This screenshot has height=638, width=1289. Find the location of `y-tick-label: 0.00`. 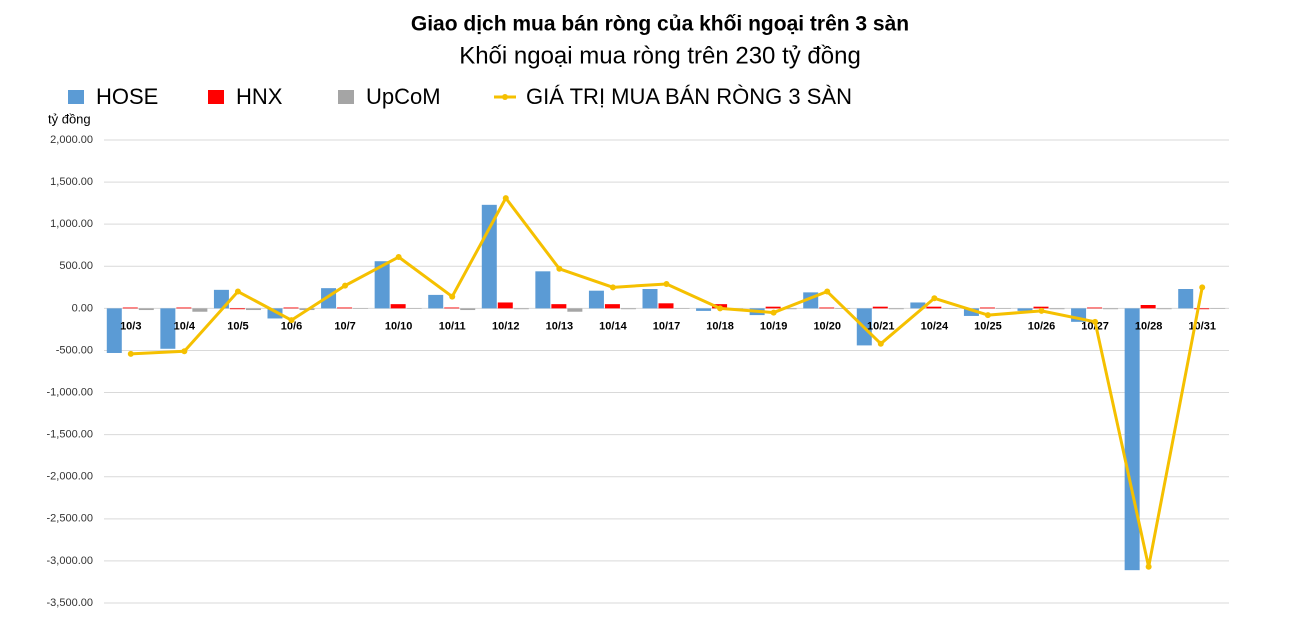

y-tick-label: 0.00 is located at coordinates (82, 308).